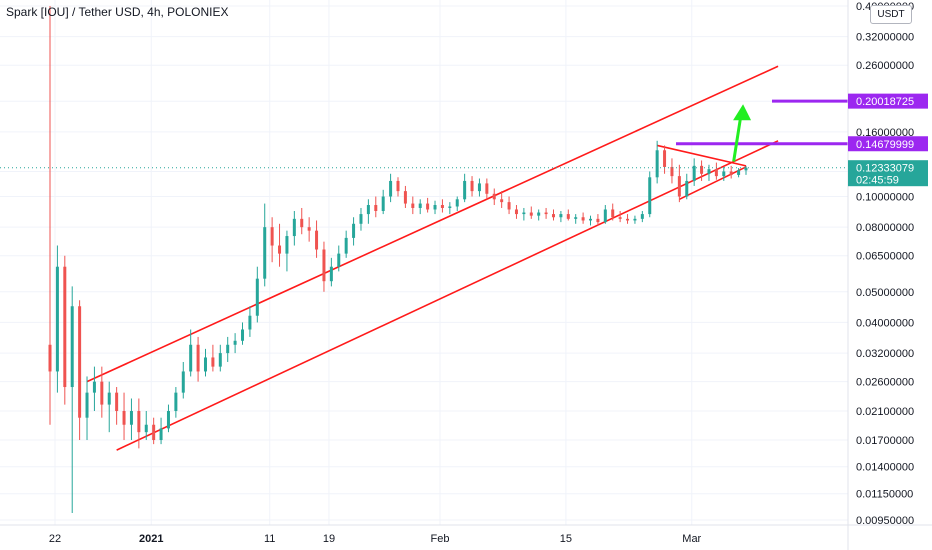  What do you see at coordinates (885, 257) in the screenshot?
I see `y-tick-label: 0.06500000` at bounding box center [885, 257].